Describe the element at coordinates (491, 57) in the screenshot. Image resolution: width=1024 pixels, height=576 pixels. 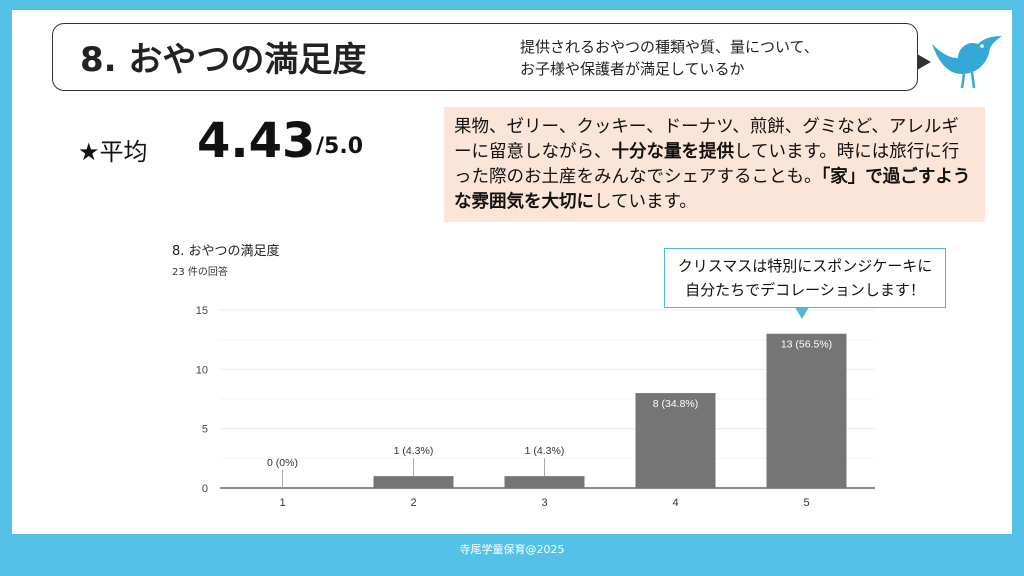
I see `title-box` at that location.